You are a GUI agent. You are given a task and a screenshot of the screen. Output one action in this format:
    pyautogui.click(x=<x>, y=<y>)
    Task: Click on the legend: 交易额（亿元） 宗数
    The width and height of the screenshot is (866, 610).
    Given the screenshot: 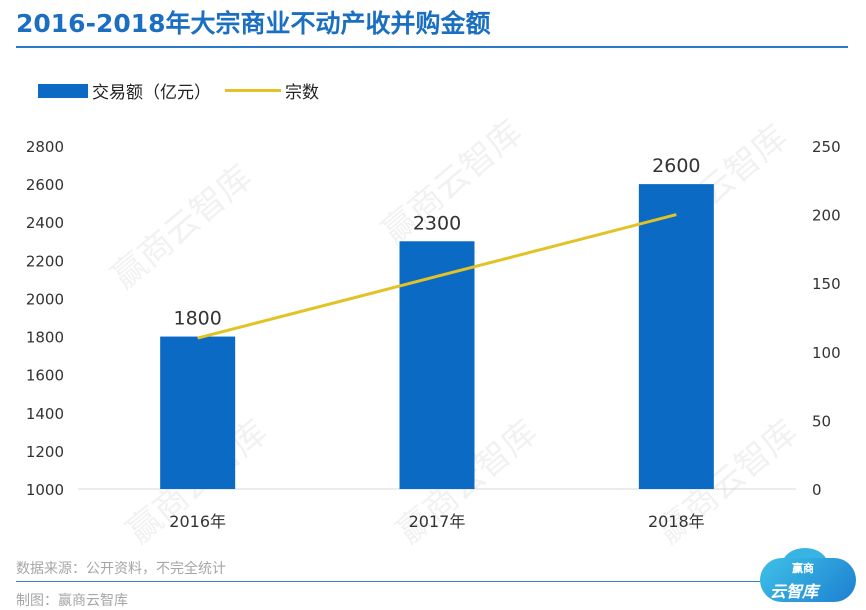 What is the action you would take?
    pyautogui.click(x=178, y=90)
    